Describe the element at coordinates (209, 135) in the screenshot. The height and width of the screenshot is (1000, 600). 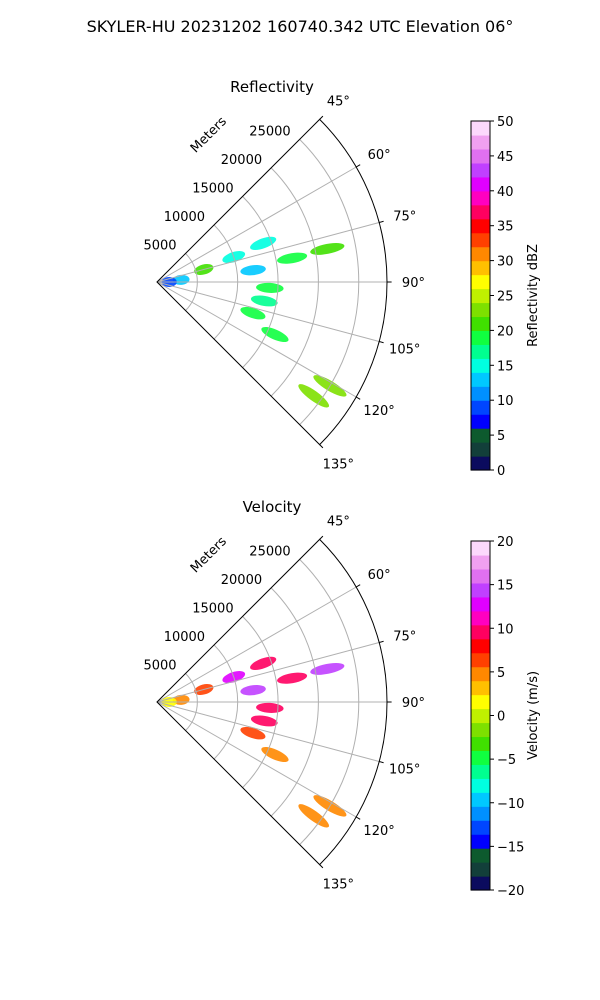
I see `radial-axis-label: Meters` at that location.